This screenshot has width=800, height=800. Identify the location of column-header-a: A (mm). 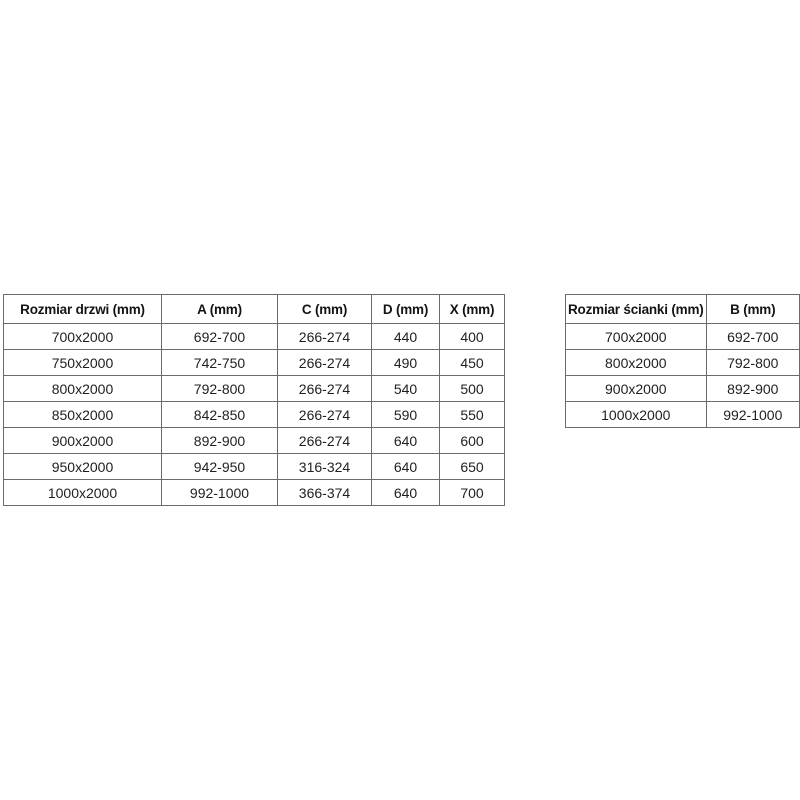
(219, 309).